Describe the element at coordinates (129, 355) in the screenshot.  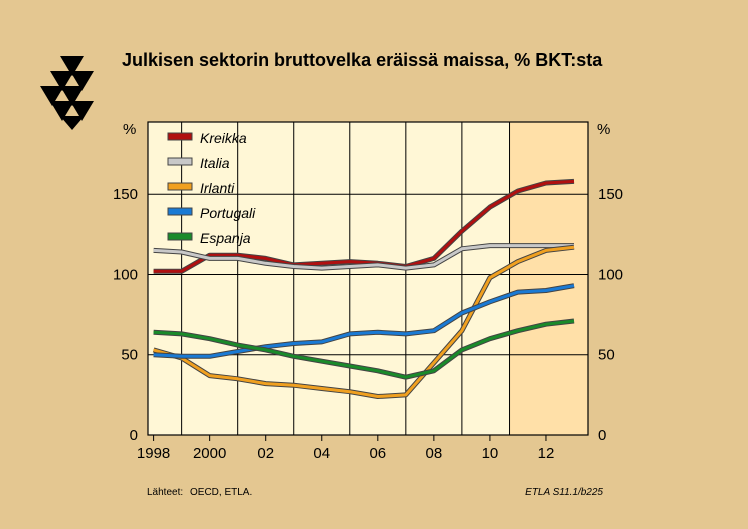
I see `y-tick-label-left: 50` at that location.